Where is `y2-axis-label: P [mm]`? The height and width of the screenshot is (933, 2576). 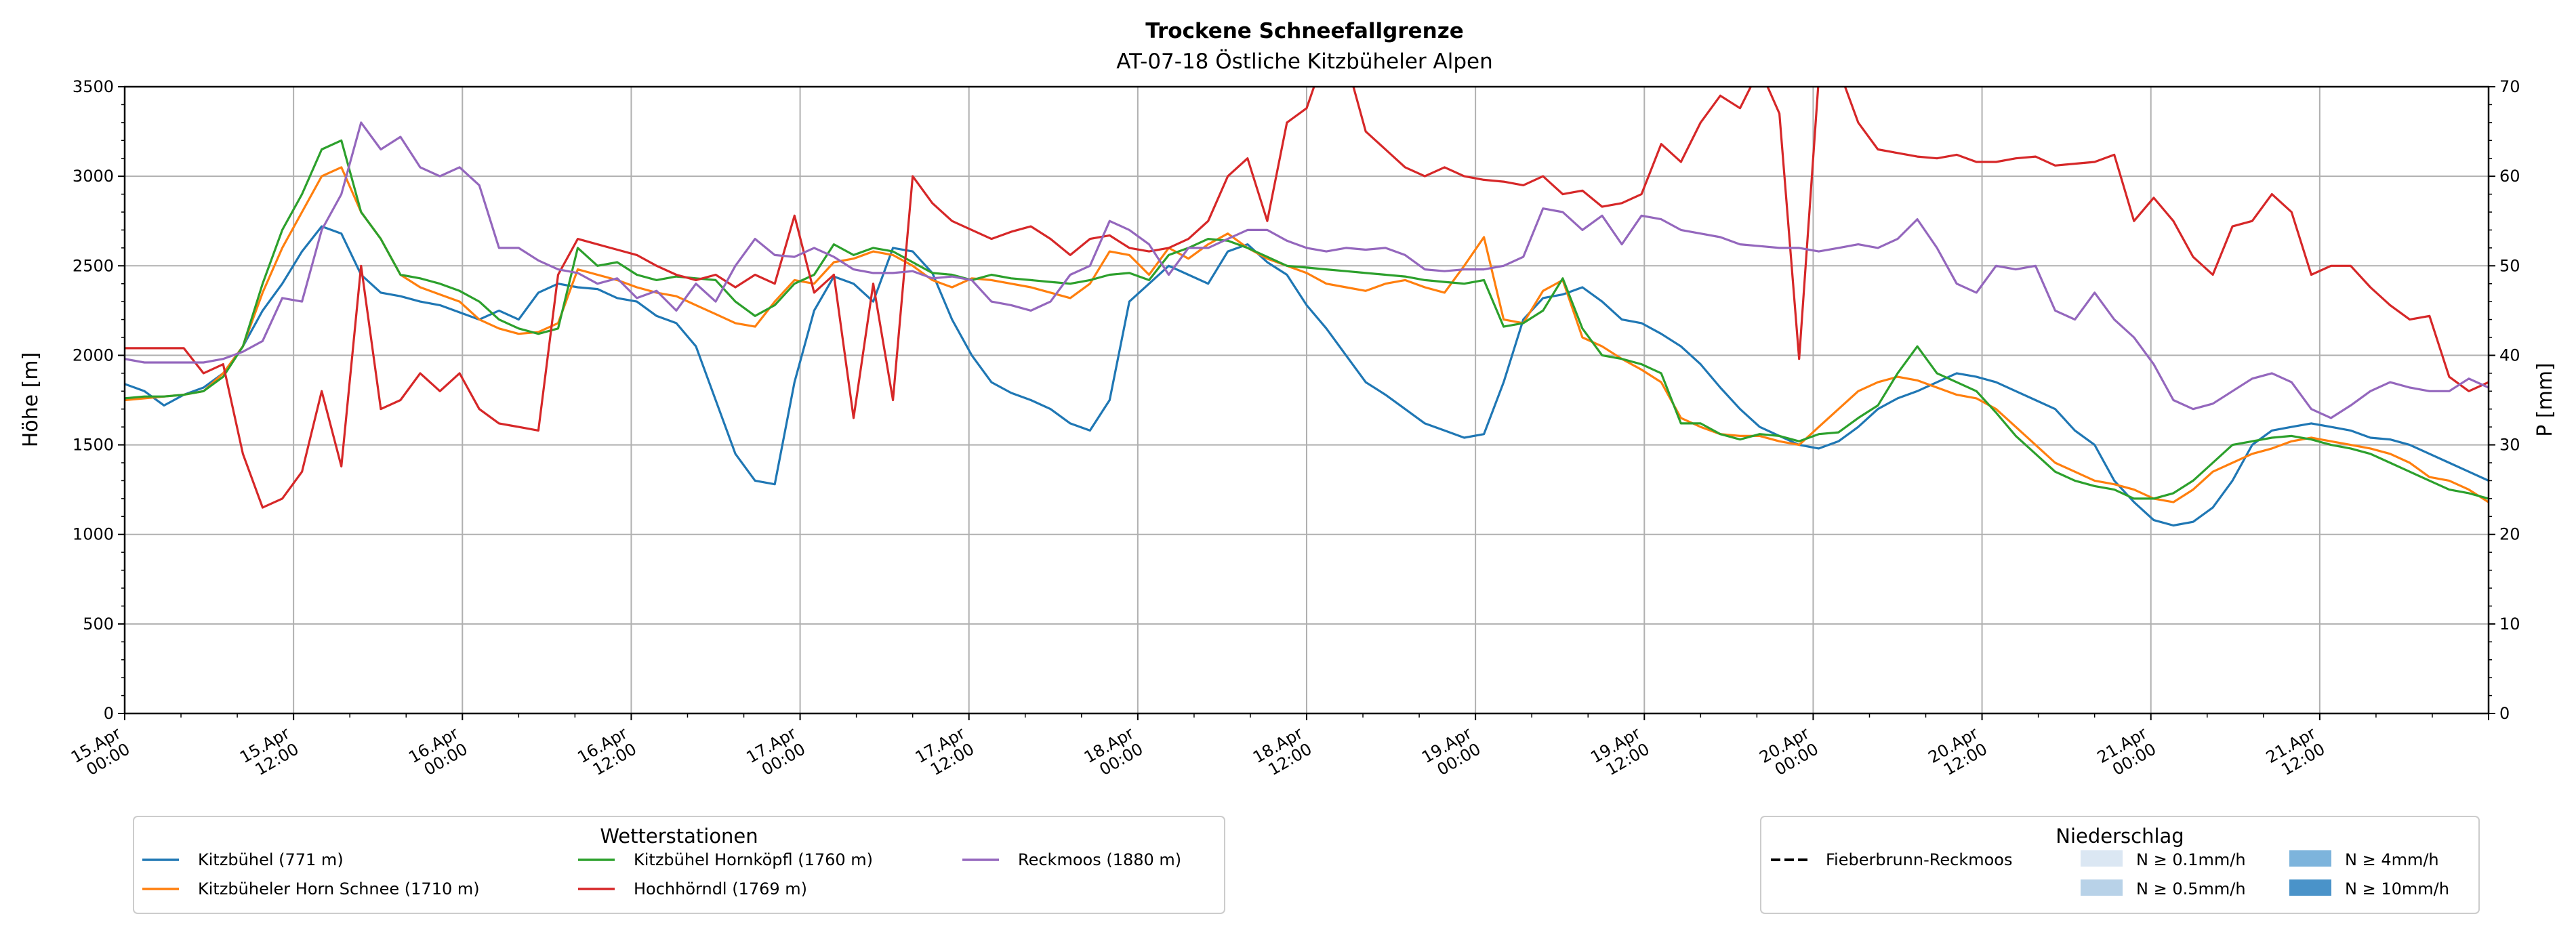 y2-axis-label: P [mm] is located at coordinates (2545, 399).